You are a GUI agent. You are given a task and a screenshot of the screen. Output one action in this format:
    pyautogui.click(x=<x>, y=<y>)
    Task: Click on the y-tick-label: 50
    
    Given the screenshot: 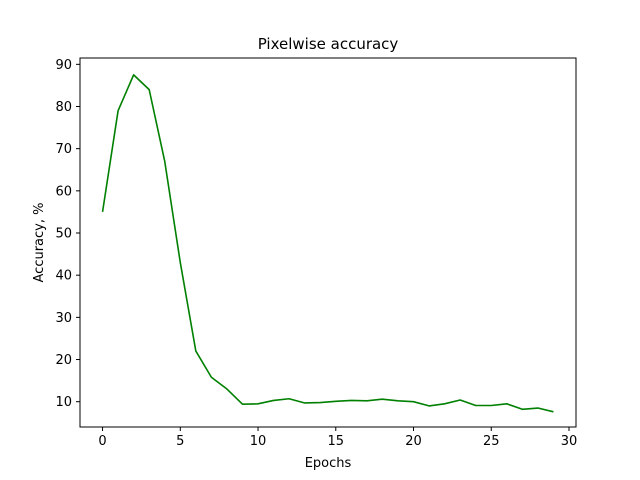 What is the action you would take?
    pyautogui.click(x=63, y=234)
    